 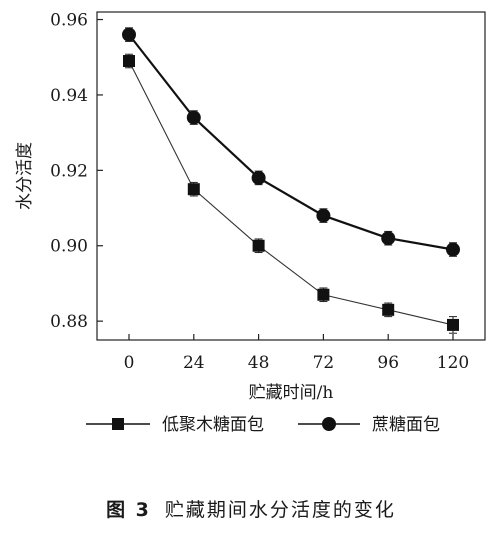 I want to click on x-axis-label: 贮藏时间/h, so click(x=291, y=393).